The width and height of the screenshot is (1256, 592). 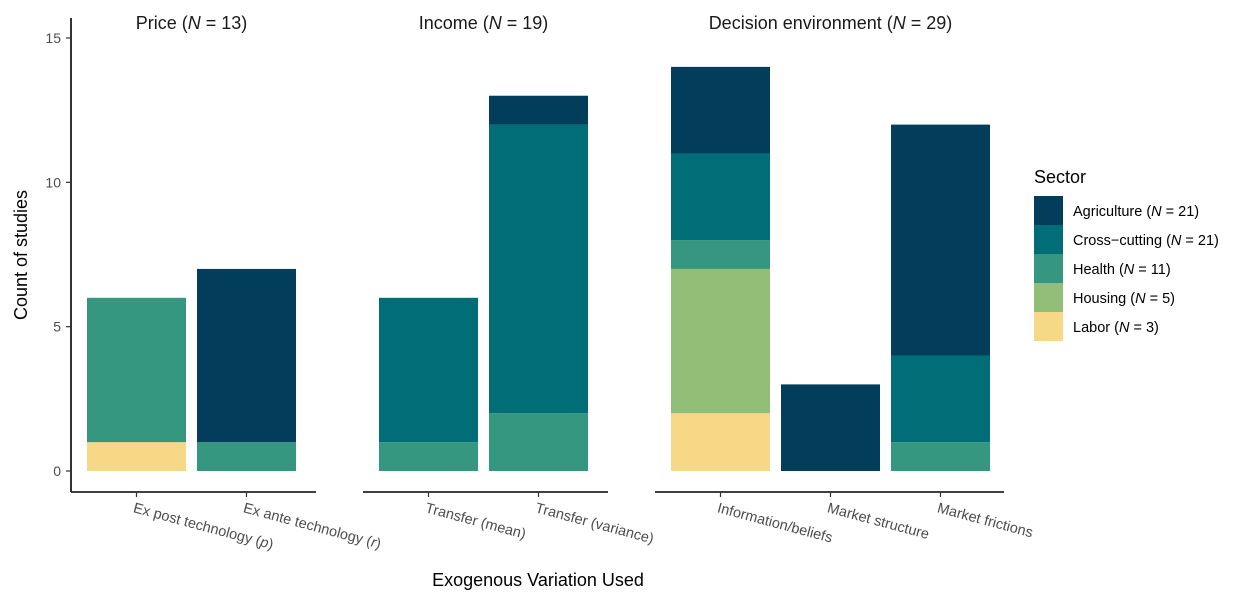 What do you see at coordinates (720, 341) in the screenshot?
I see `bar-segment-housing` at bounding box center [720, 341].